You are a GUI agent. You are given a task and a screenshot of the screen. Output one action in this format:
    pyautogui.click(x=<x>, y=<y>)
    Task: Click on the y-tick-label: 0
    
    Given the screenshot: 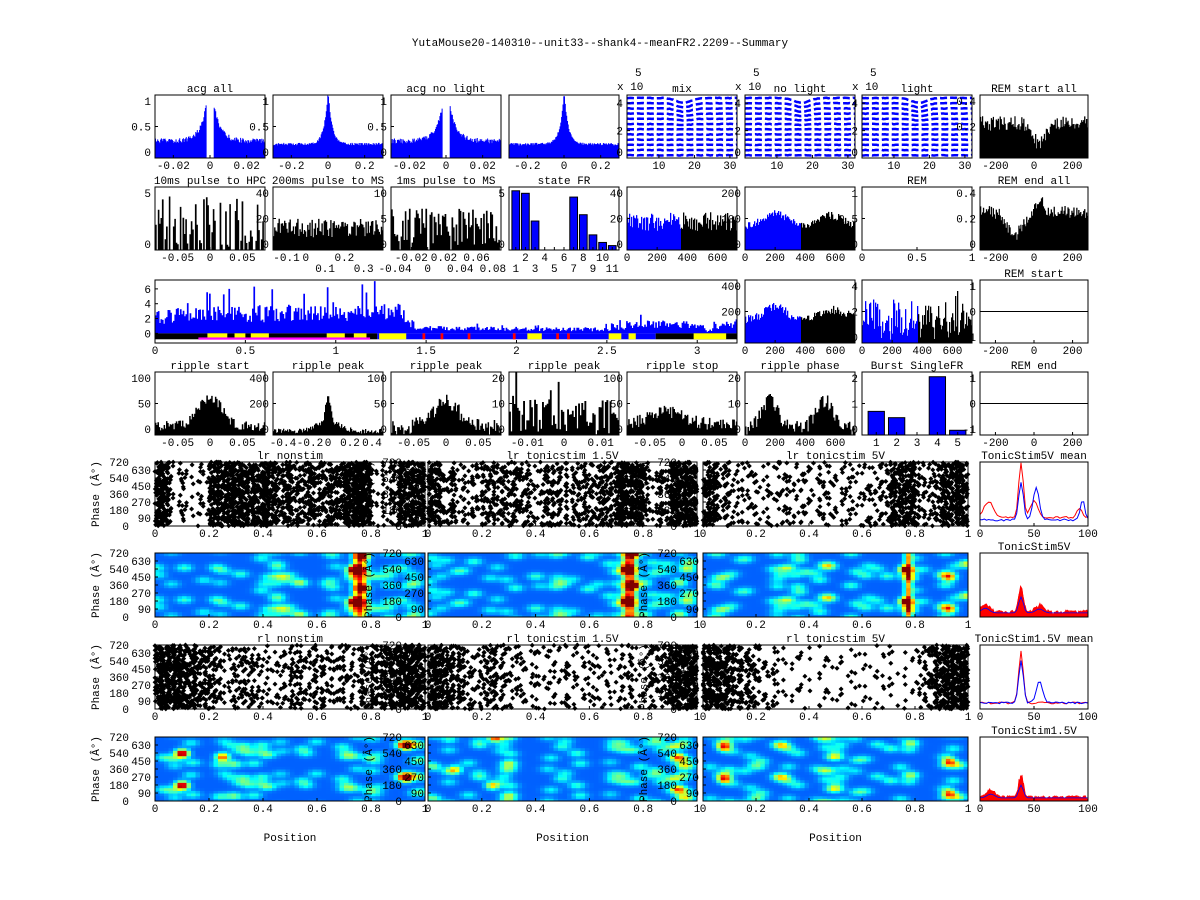 What is the action you would take?
    pyautogui.click(x=501, y=246)
    